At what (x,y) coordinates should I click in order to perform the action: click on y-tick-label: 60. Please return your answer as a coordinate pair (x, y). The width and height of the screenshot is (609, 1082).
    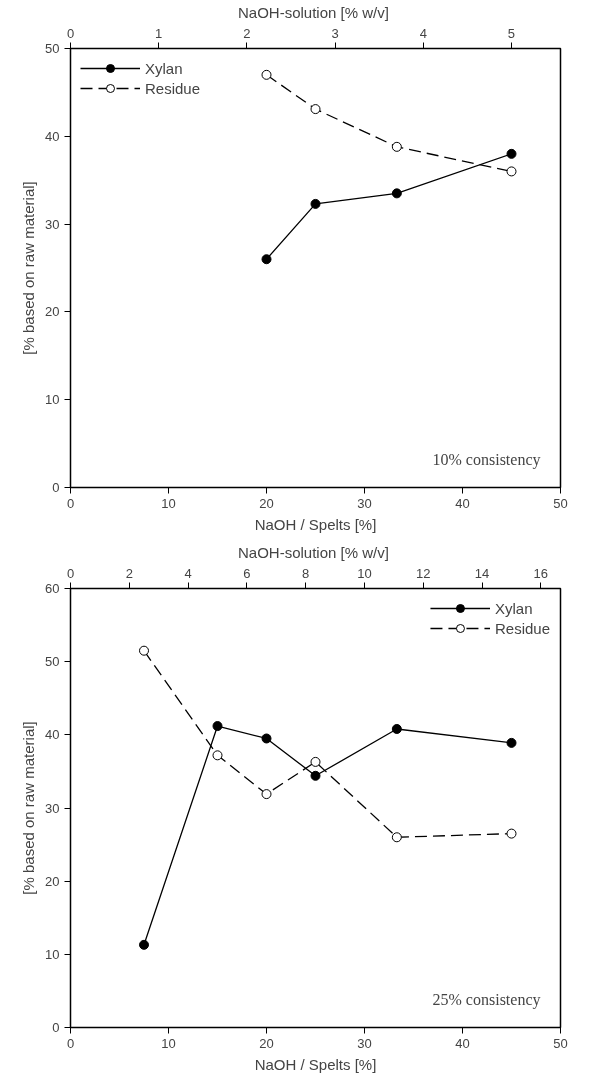
    Looking at the image, I should click on (52, 588).